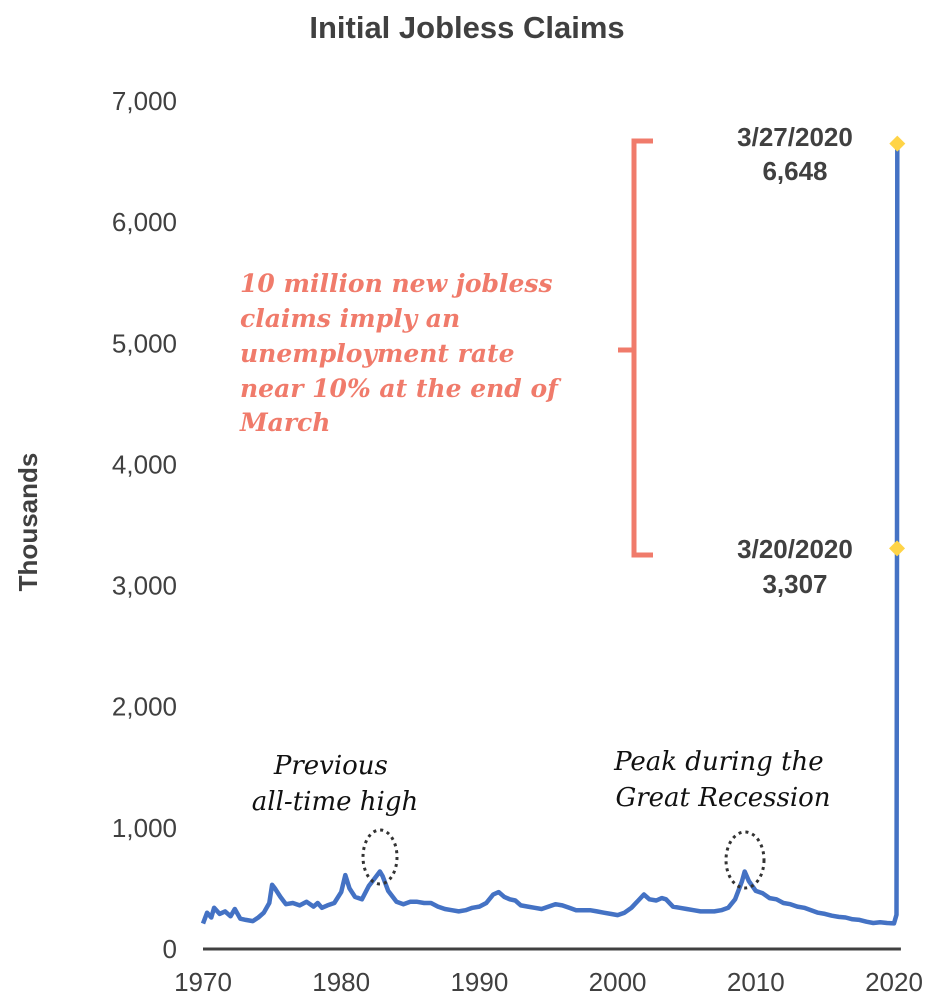  What do you see at coordinates (144, 707) in the screenshot?
I see `y-tick-label: 2,000` at bounding box center [144, 707].